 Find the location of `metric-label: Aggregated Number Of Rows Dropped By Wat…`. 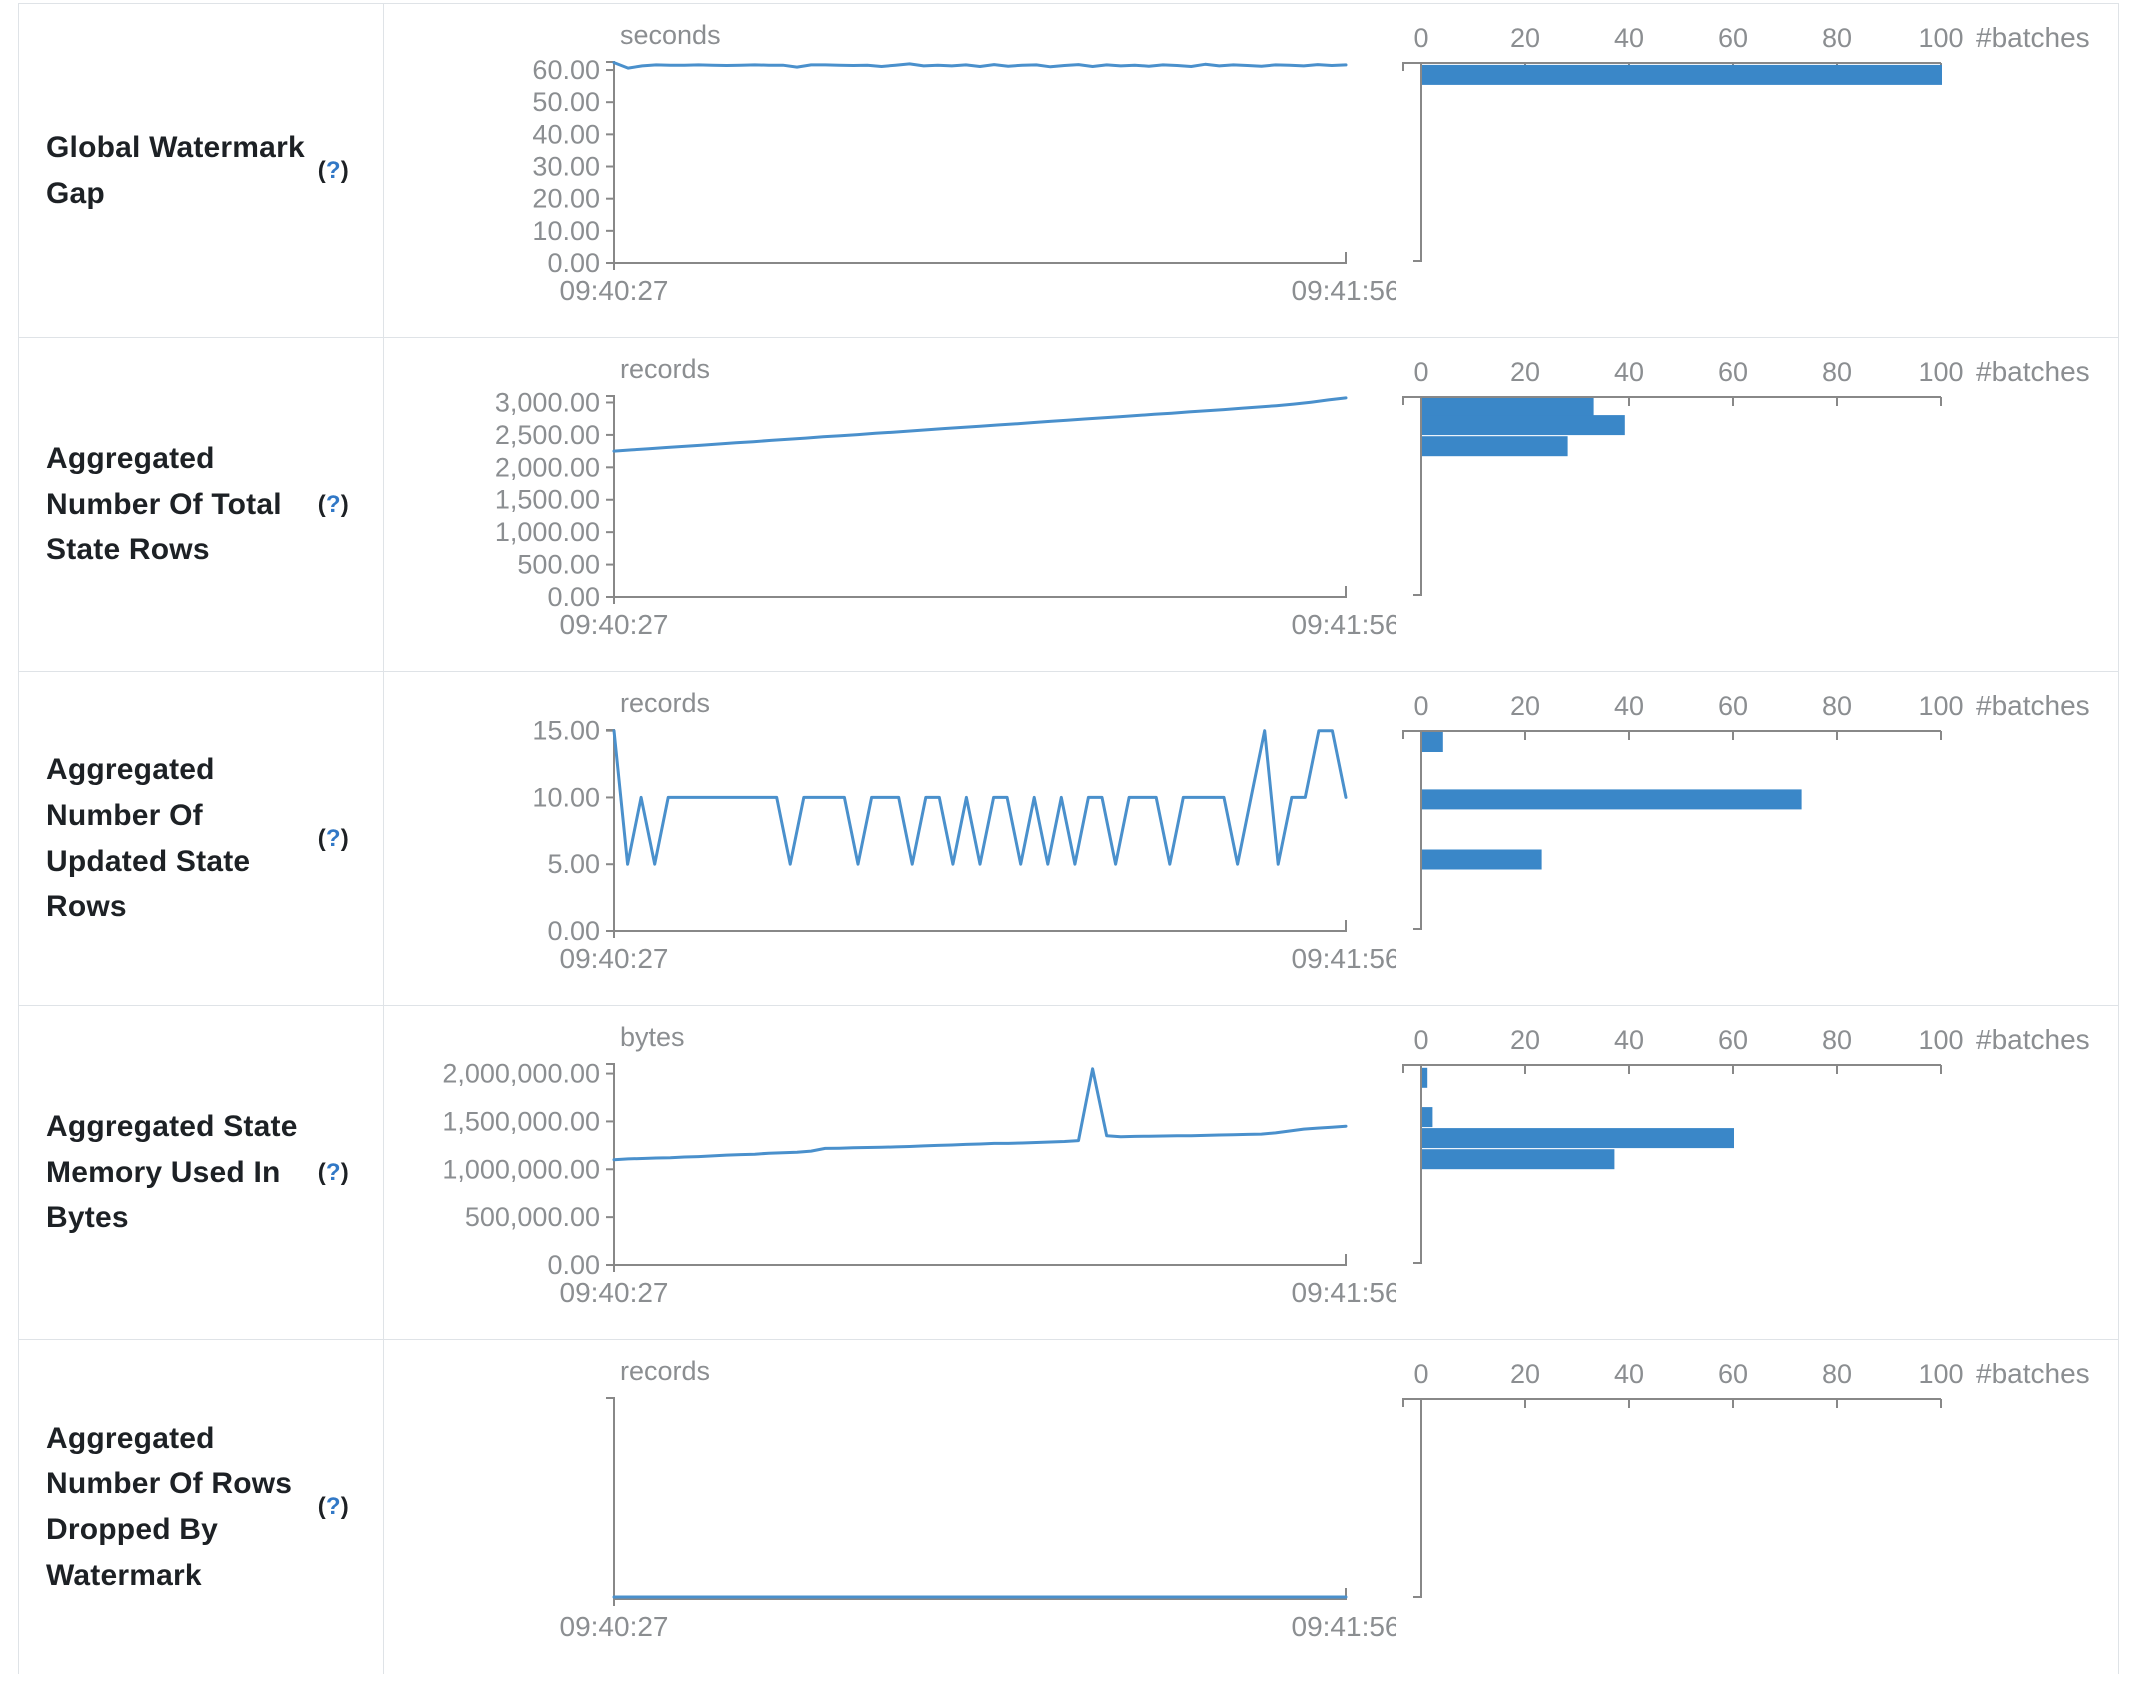

metric-label: Aggregated Number Of Rows Dropped By Wat… is located at coordinates (169, 1506).